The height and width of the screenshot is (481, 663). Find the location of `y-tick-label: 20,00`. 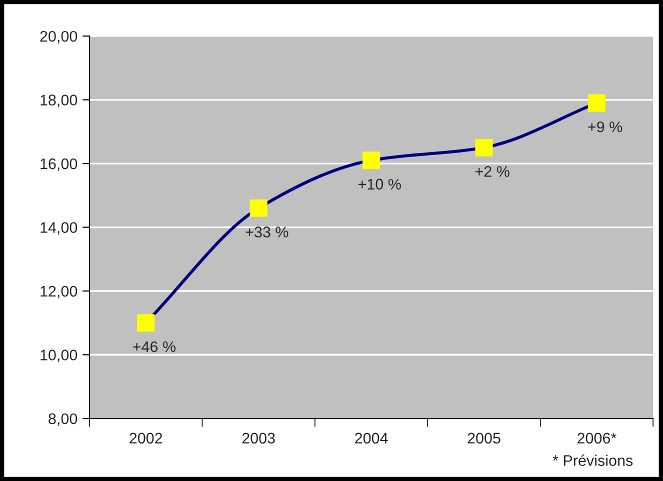

y-tick-label: 20,00 is located at coordinates (59, 37).